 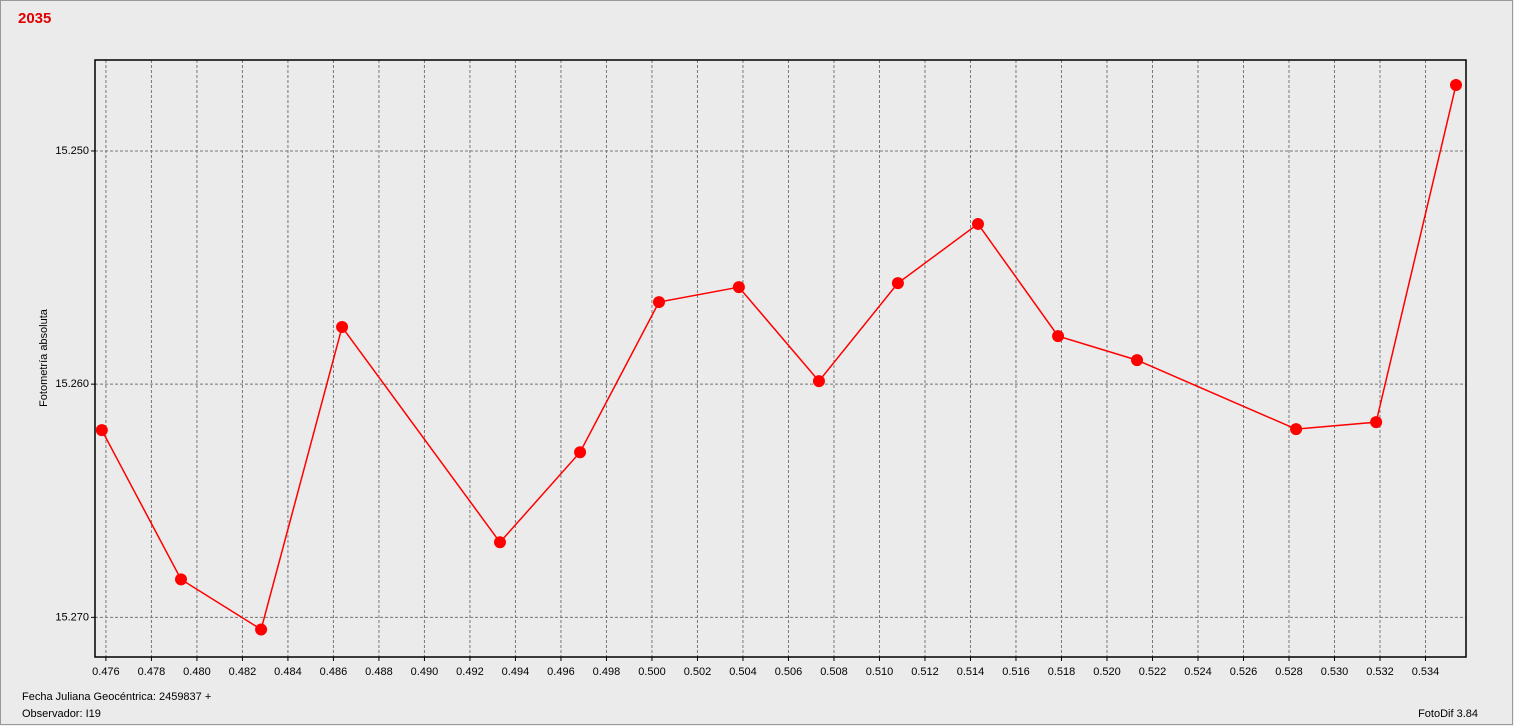 I want to click on x-tick-label: 0.504, so click(x=743, y=672).